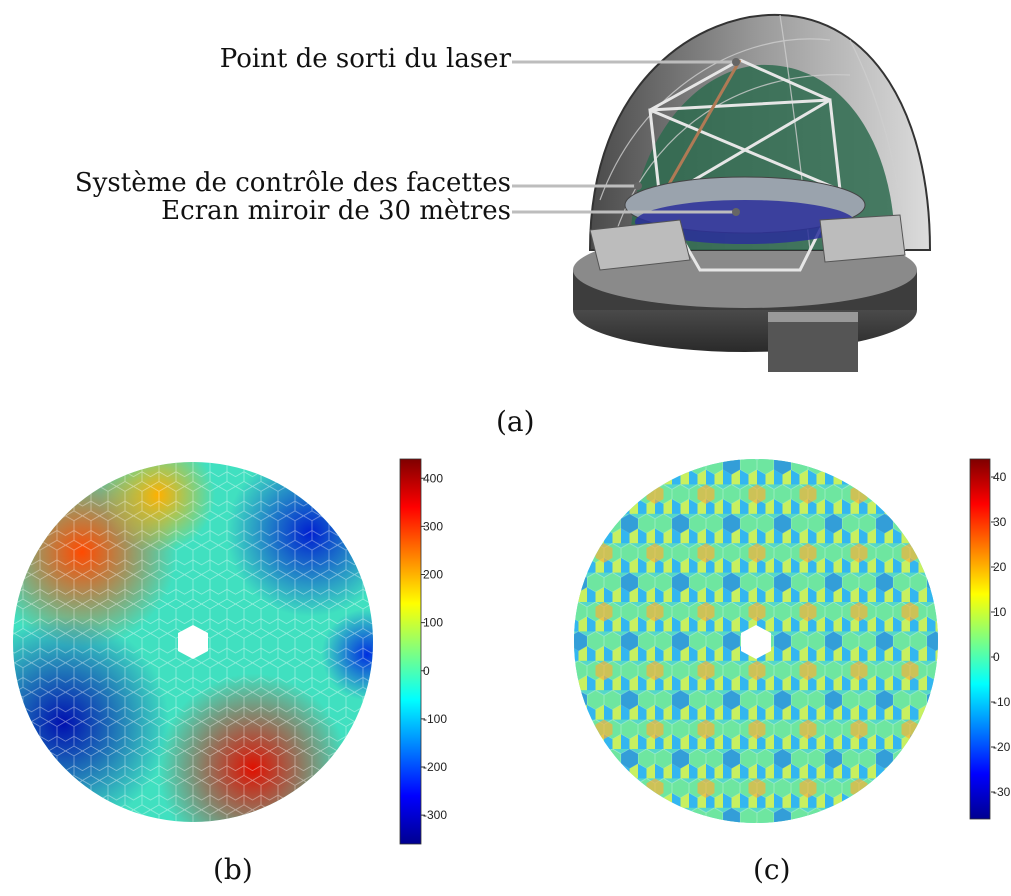 This screenshot has height=896, width=1011. Describe the element at coordinates (433, 526) in the screenshot. I see `colorbar-tick-label: 300` at that location.